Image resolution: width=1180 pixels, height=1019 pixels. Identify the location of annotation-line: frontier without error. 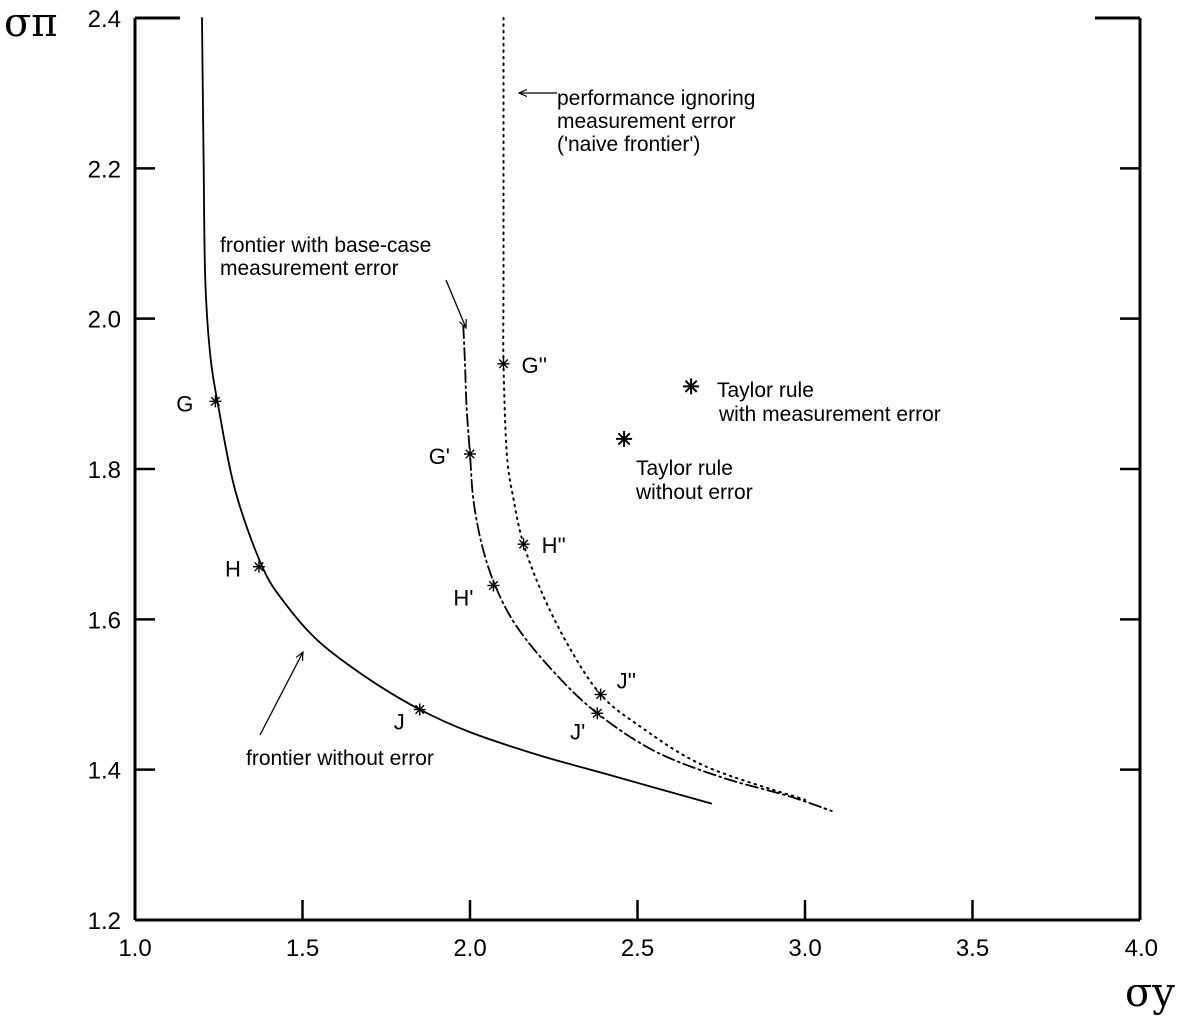
(340, 758).